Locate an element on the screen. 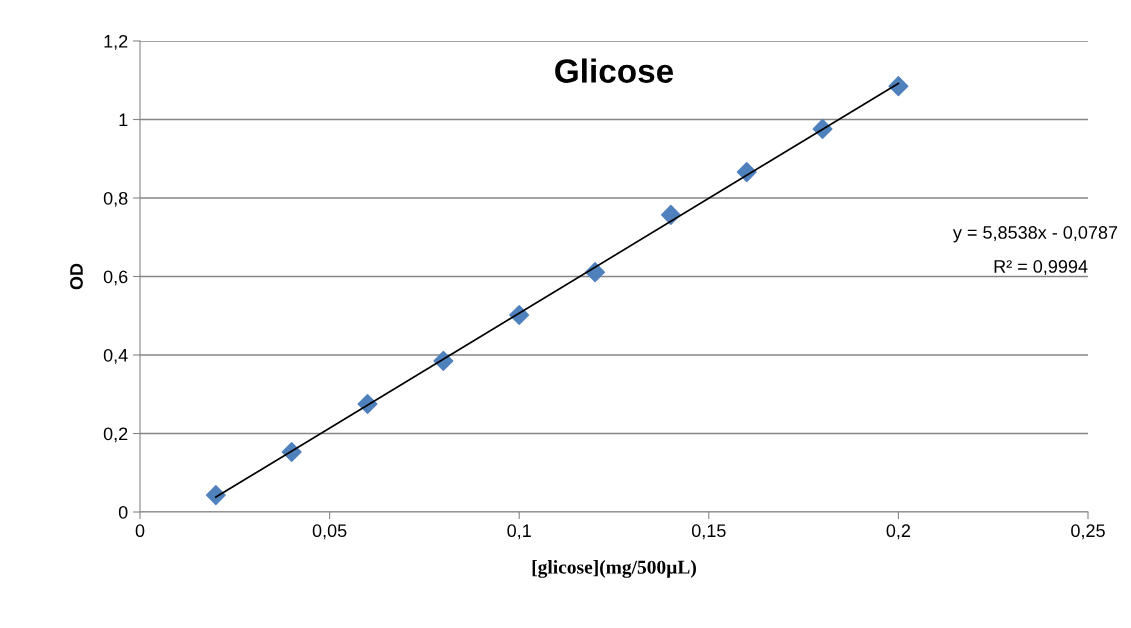 This screenshot has width=1131, height=628. x-tick-label: 0,1 is located at coordinates (519, 532).